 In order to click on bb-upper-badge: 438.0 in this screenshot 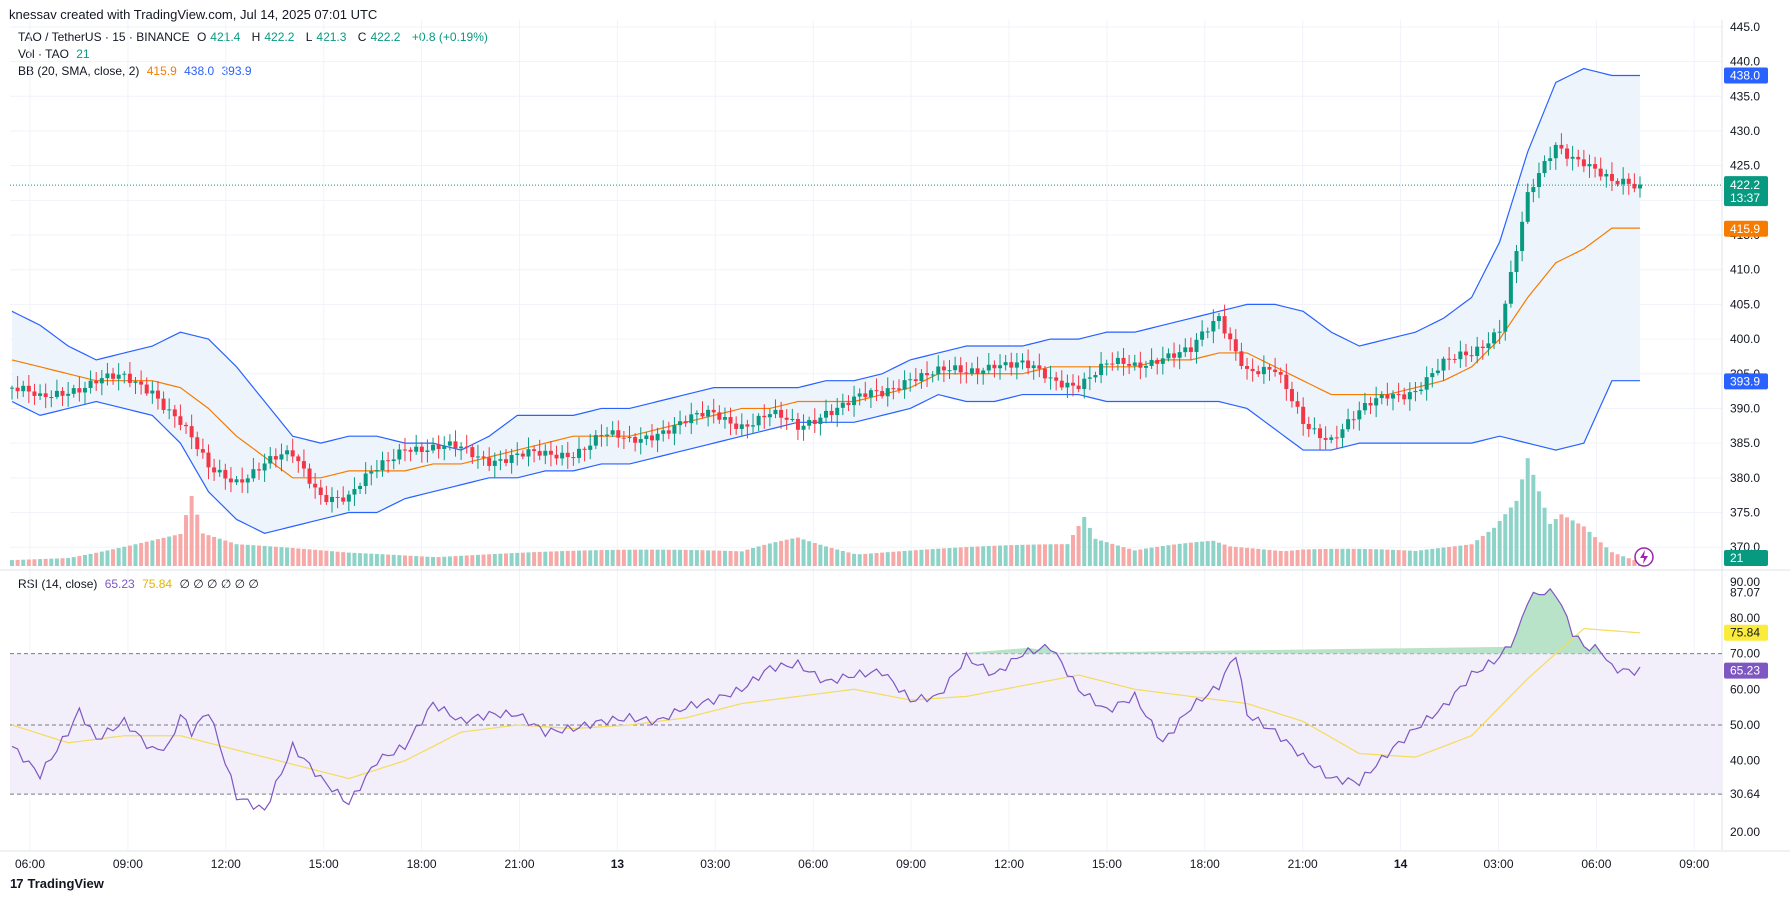, I will do `click(1746, 75)`.